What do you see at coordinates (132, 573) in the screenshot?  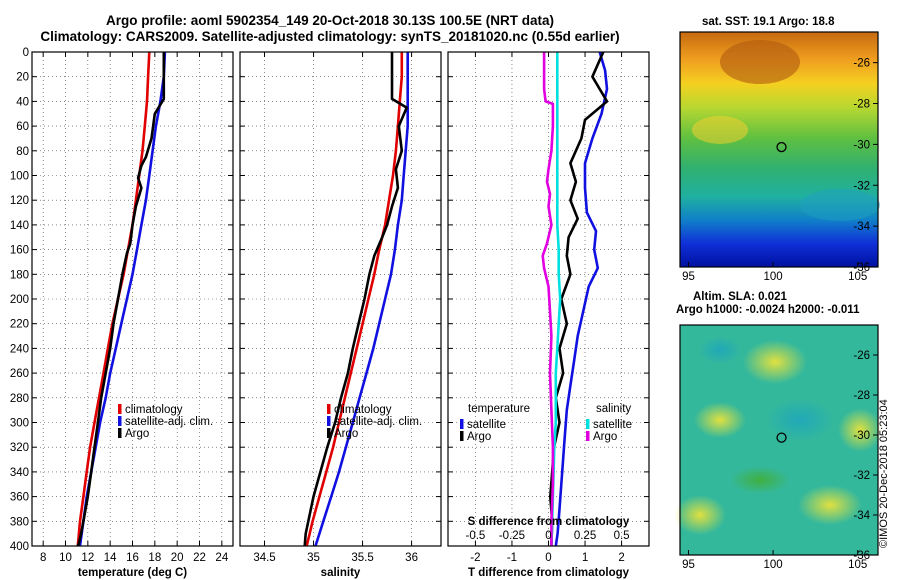 I see `x-axis-label: temperature (deg C)` at bounding box center [132, 573].